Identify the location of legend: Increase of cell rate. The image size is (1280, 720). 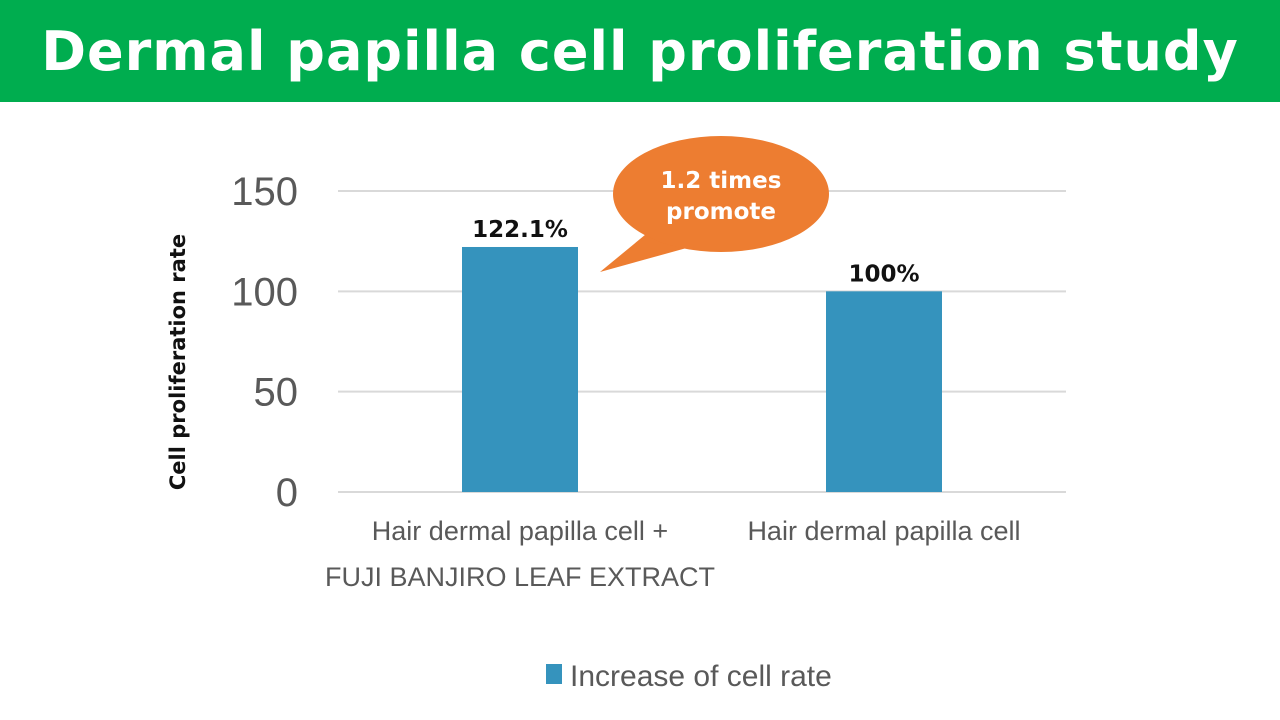
(689, 676).